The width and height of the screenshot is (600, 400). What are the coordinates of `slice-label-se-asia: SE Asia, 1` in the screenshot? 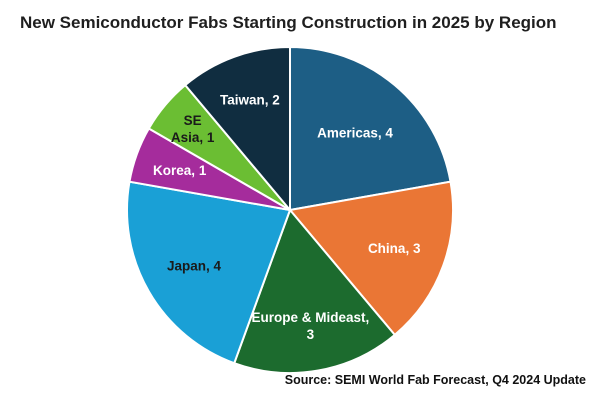 It's located at (193, 129).